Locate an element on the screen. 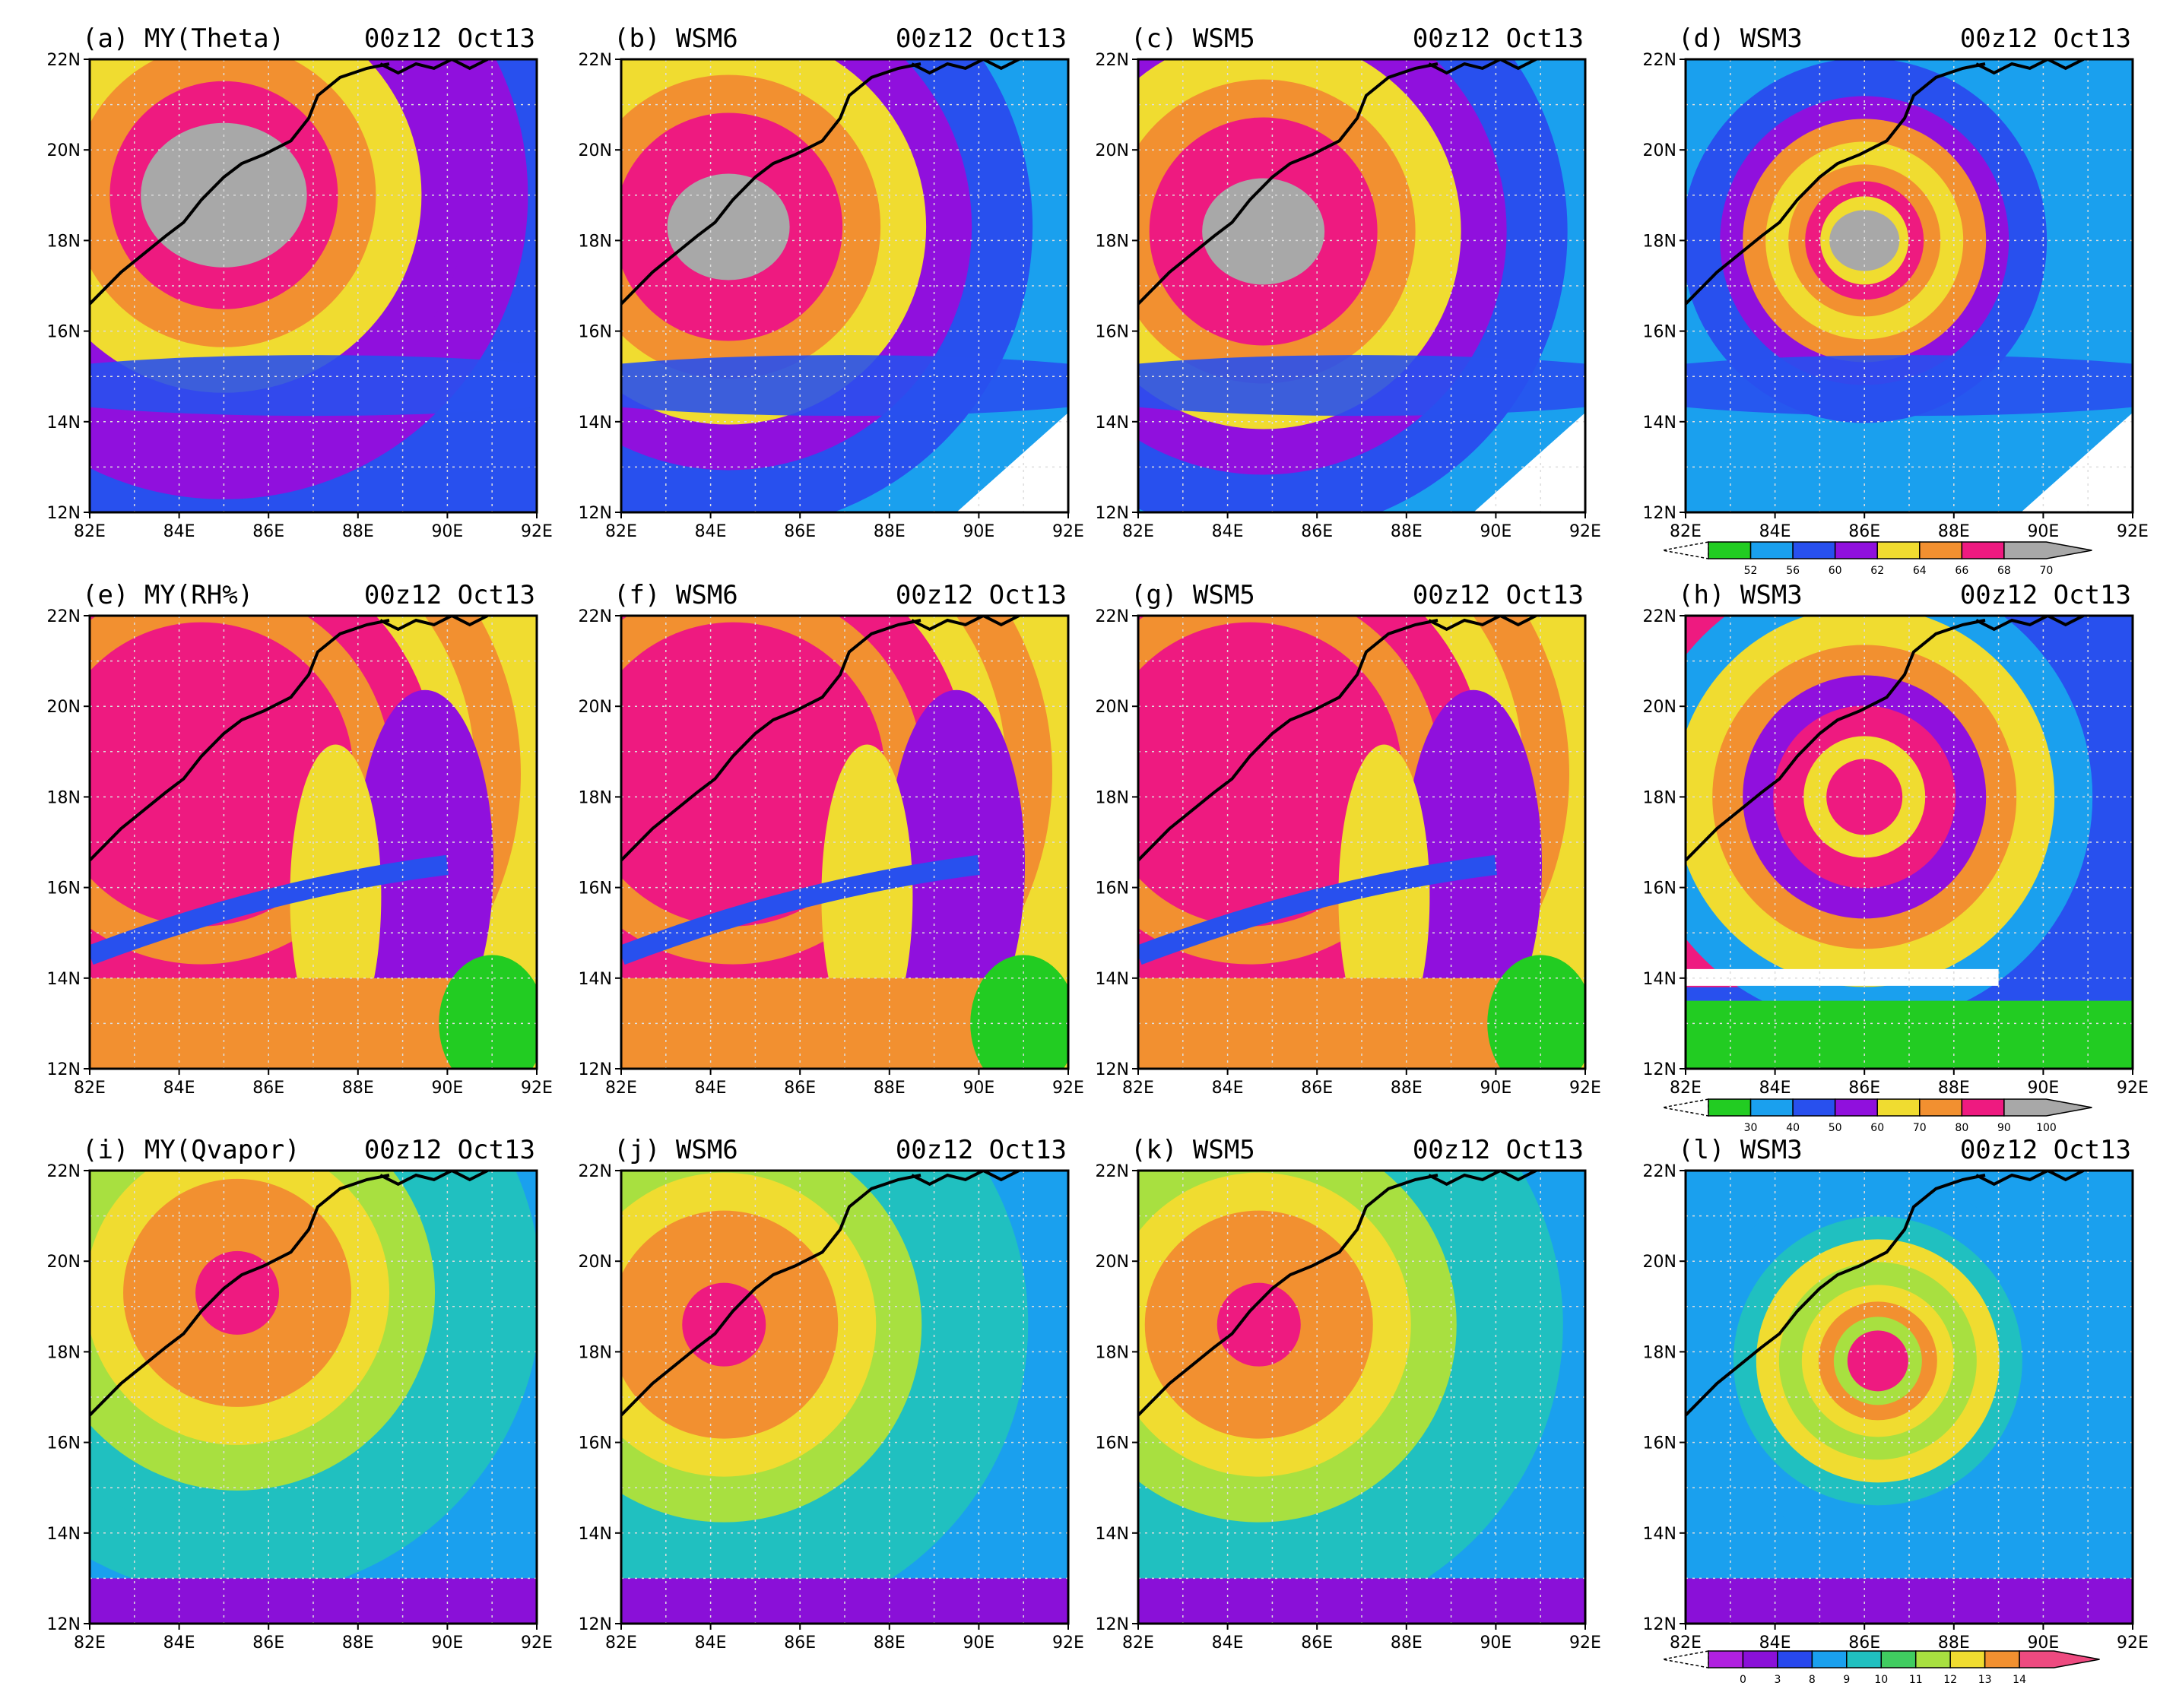 The width and height of the screenshot is (2176, 1708). colorbar-label: 66 is located at coordinates (1961, 571).